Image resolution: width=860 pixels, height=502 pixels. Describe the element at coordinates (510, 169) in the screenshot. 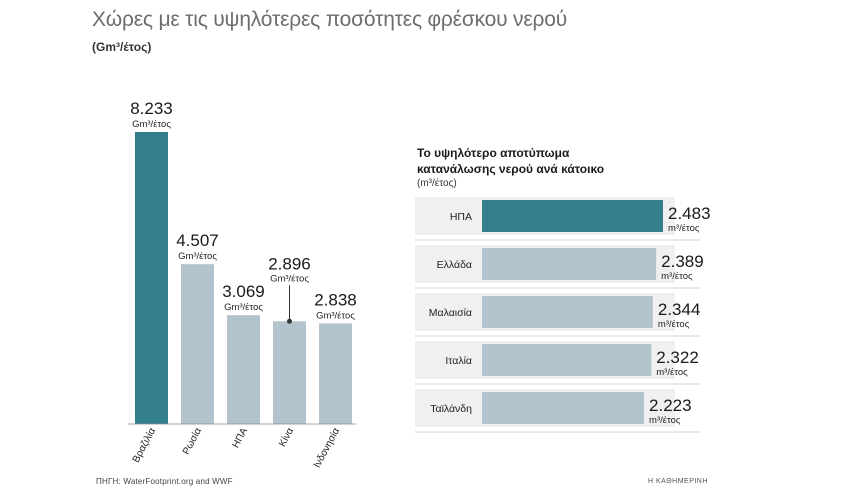

I see `panel-title-line-2: κατανάλωσης νερού ανά κάτοικο` at that location.